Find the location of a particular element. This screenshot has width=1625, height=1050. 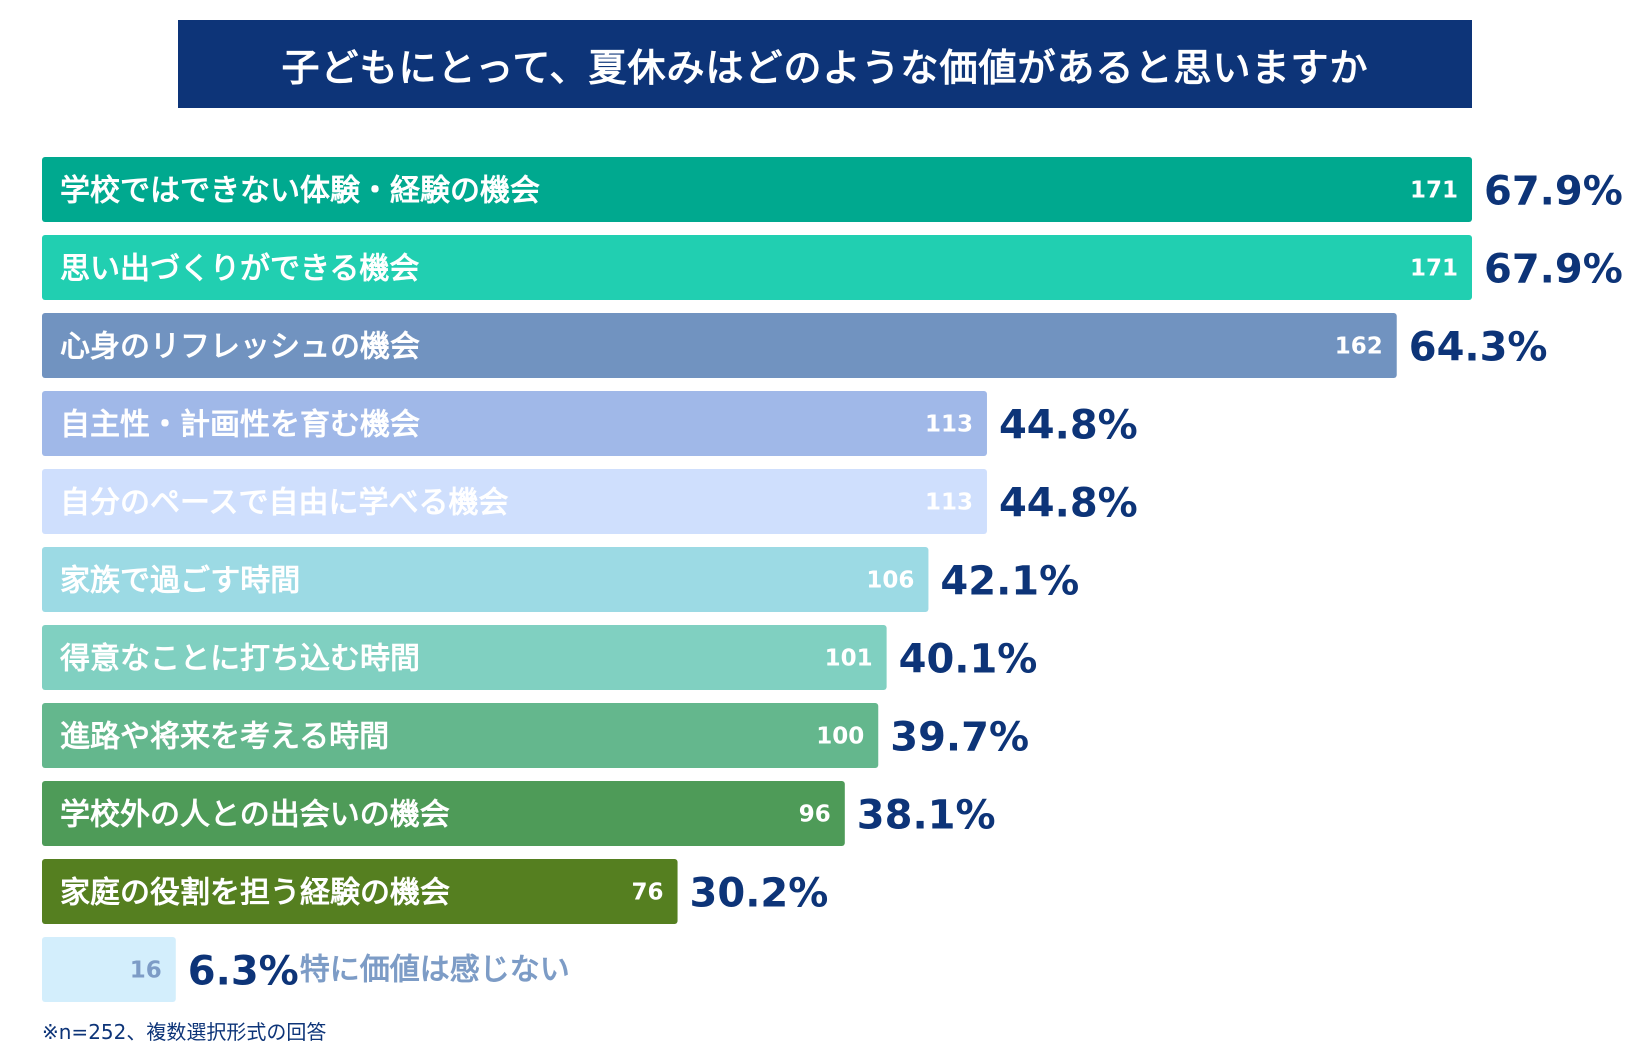

category-label-6: 家族で過ごす時間 is located at coordinates (180, 581).